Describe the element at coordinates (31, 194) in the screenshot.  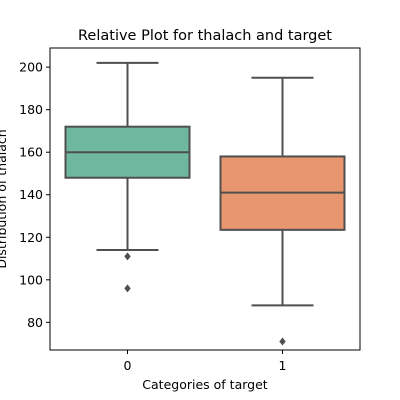
I see `y-tick-label: 140` at that location.